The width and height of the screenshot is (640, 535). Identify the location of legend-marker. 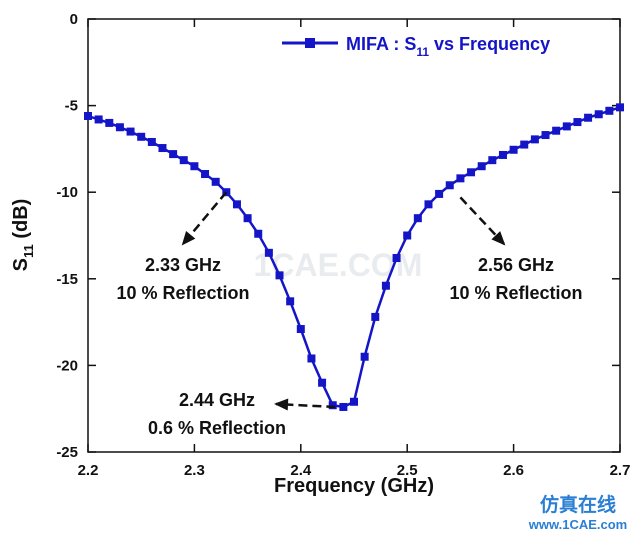
(310, 43).